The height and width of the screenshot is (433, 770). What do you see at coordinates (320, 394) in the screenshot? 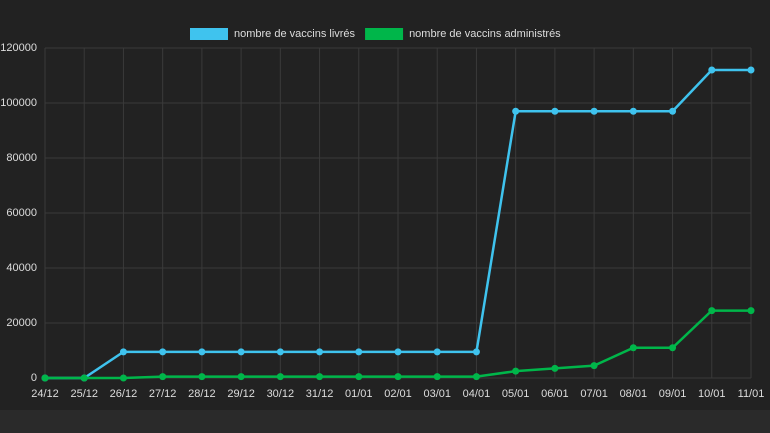
I see `x-tick-label: 31/12` at bounding box center [320, 394].